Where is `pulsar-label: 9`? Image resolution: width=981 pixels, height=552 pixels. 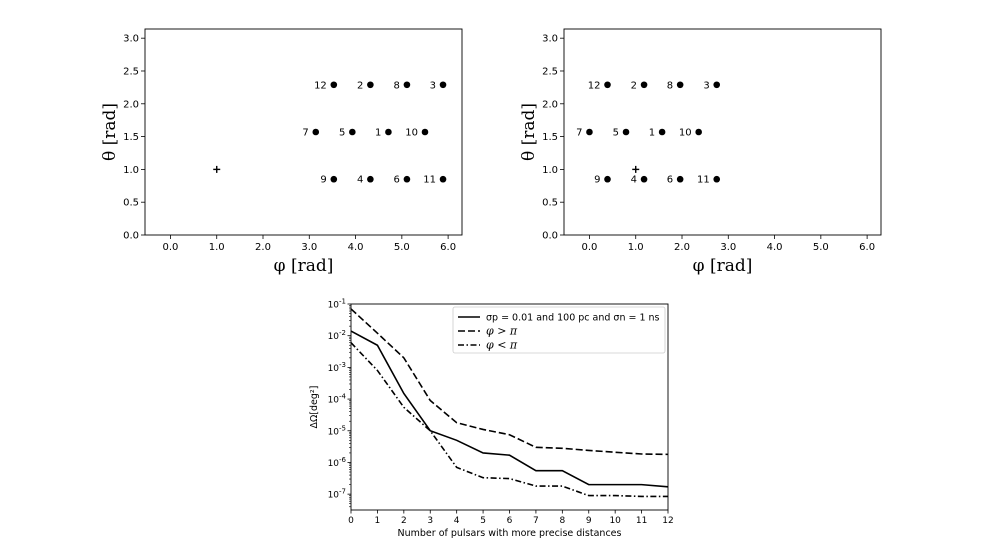
pulsar-label: 9 is located at coordinates (597, 180).